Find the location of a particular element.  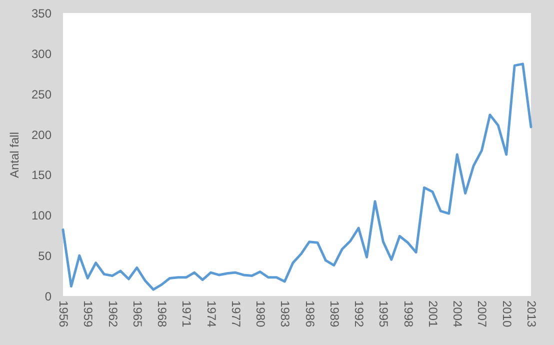

x-tick-label: 2010 is located at coordinates (507, 314).